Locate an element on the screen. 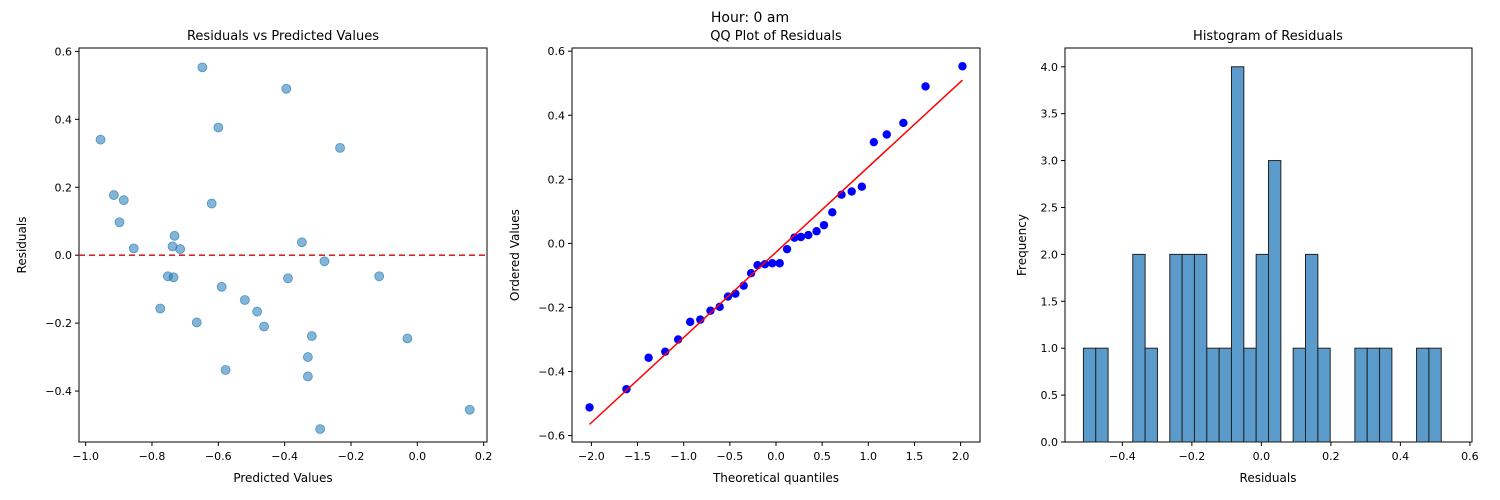 The image size is (1500, 500). panel-title: Histogram of Residuals is located at coordinates (1268, 36).